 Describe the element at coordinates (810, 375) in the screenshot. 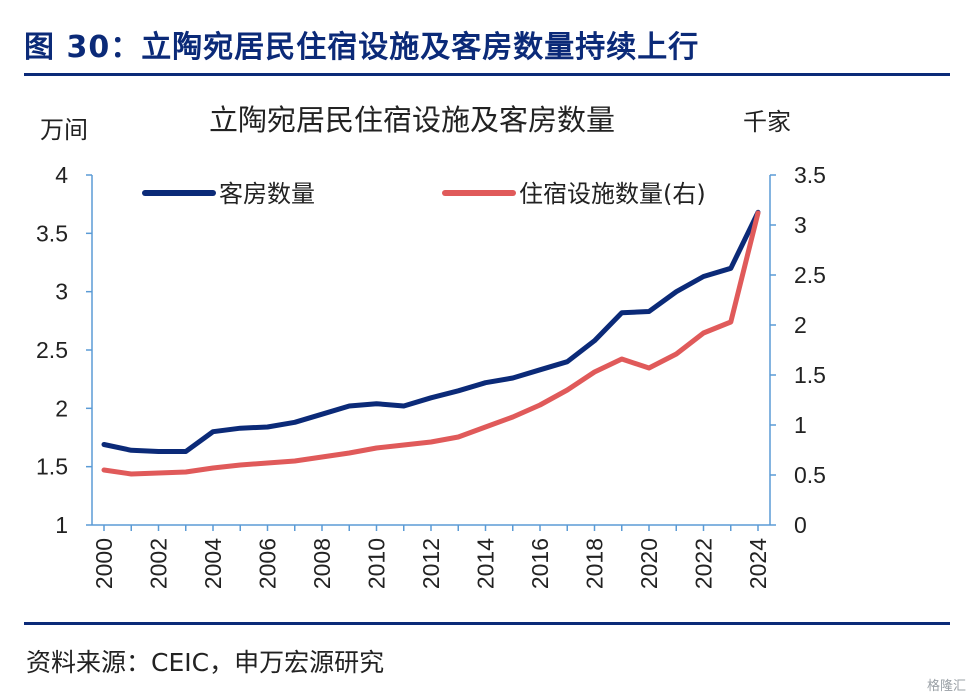

I see `right-axis-tick-label: 1.5` at that location.